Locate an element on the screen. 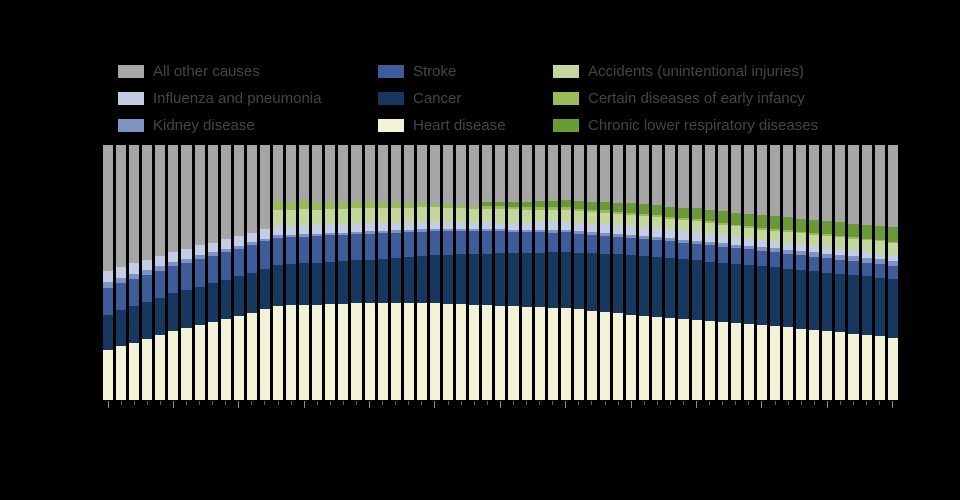 The height and width of the screenshot is (500, 960). major-tick is located at coordinates (173, 404).